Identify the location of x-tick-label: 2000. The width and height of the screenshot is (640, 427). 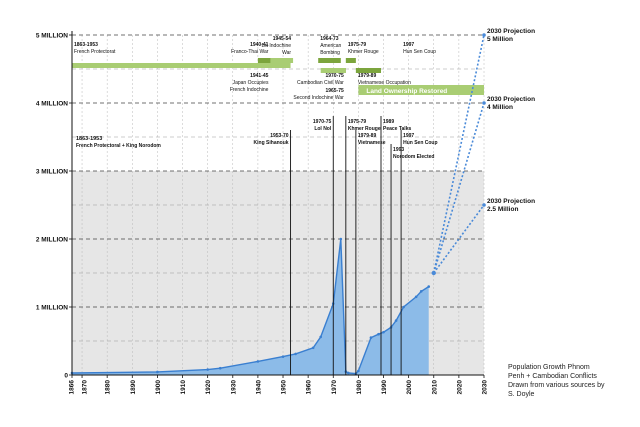
(409, 387).